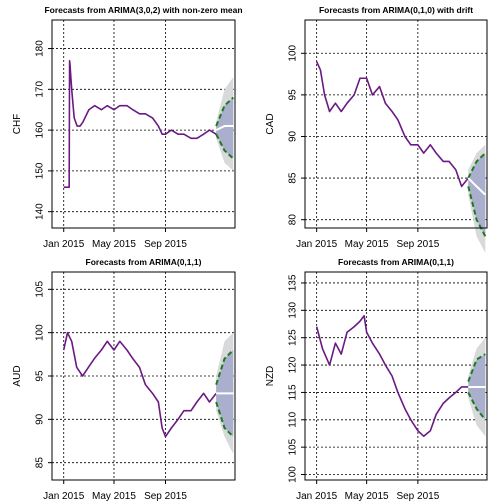 Image resolution: width=504 pixels, height=504 pixels. Describe the element at coordinates (17, 124) in the screenshot. I see `y-axis-label: CHF` at that location.